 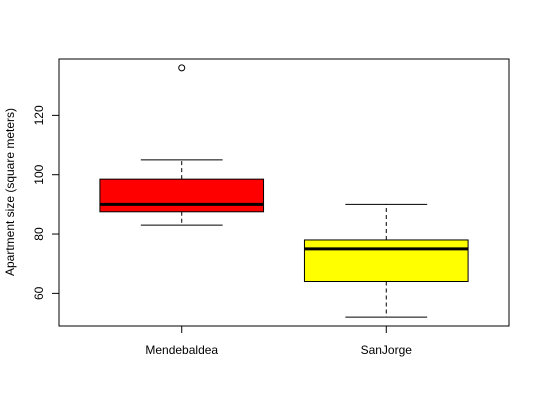 What do you see at coordinates (10, 192) in the screenshot?
I see `y-axis-label: Apartment size (square meters)` at bounding box center [10, 192].